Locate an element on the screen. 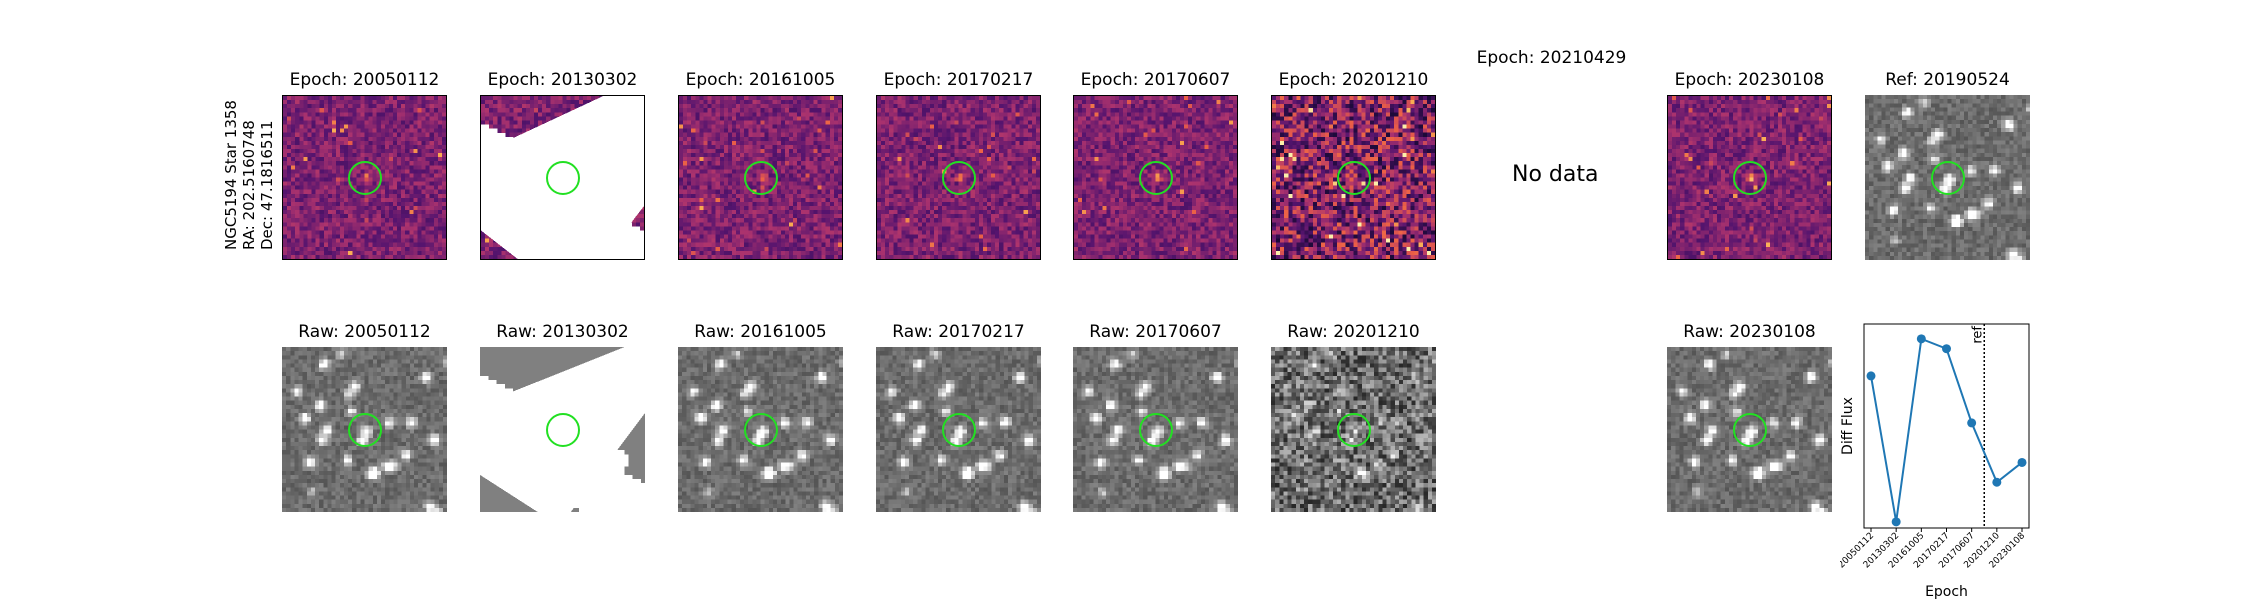 This screenshot has height=600, width=2250. top-title-5: Epoch: 20201210 is located at coordinates (1353, 80).